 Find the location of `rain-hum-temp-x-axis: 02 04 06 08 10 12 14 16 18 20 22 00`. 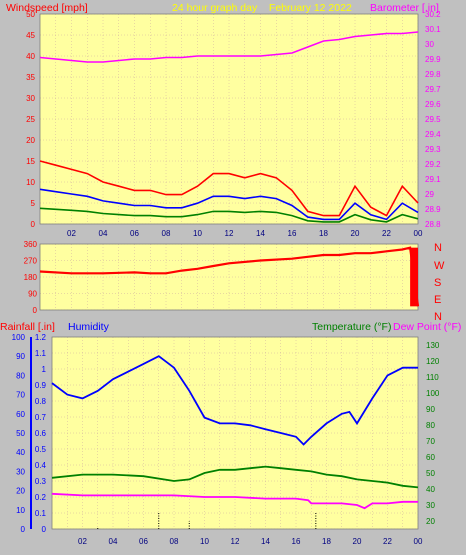

rain-hum-temp-x-axis: 02 04 06 08 10 12 14 16 18 20 22 00 is located at coordinates (250, 541).